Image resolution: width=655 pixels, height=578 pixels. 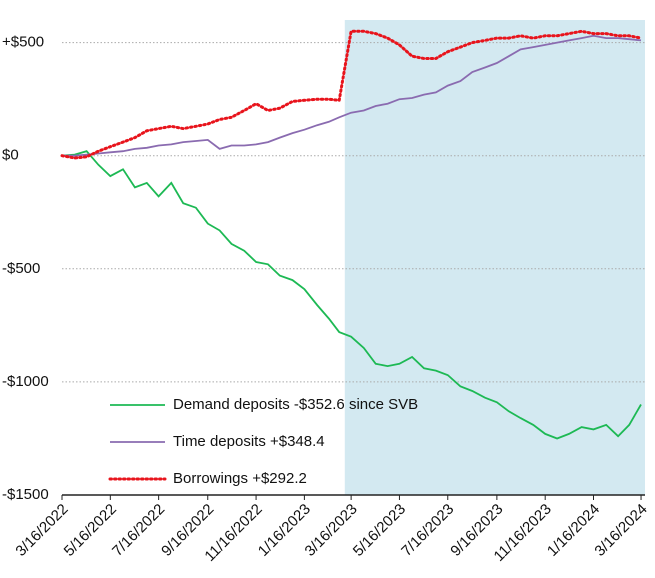 What do you see at coordinates (249, 441) in the screenshot?
I see `legend-label: Time deposits +$348.4` at bounding box center [249, 441].